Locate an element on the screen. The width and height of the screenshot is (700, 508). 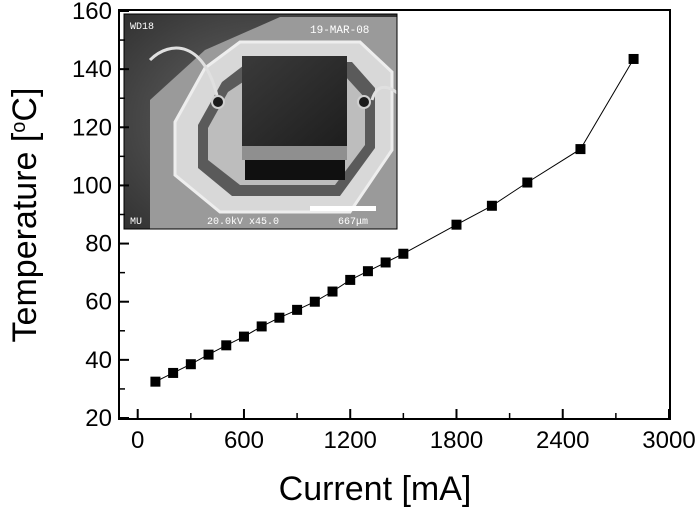
y-axis-title-degree: o is located at coordinates (19, 127).